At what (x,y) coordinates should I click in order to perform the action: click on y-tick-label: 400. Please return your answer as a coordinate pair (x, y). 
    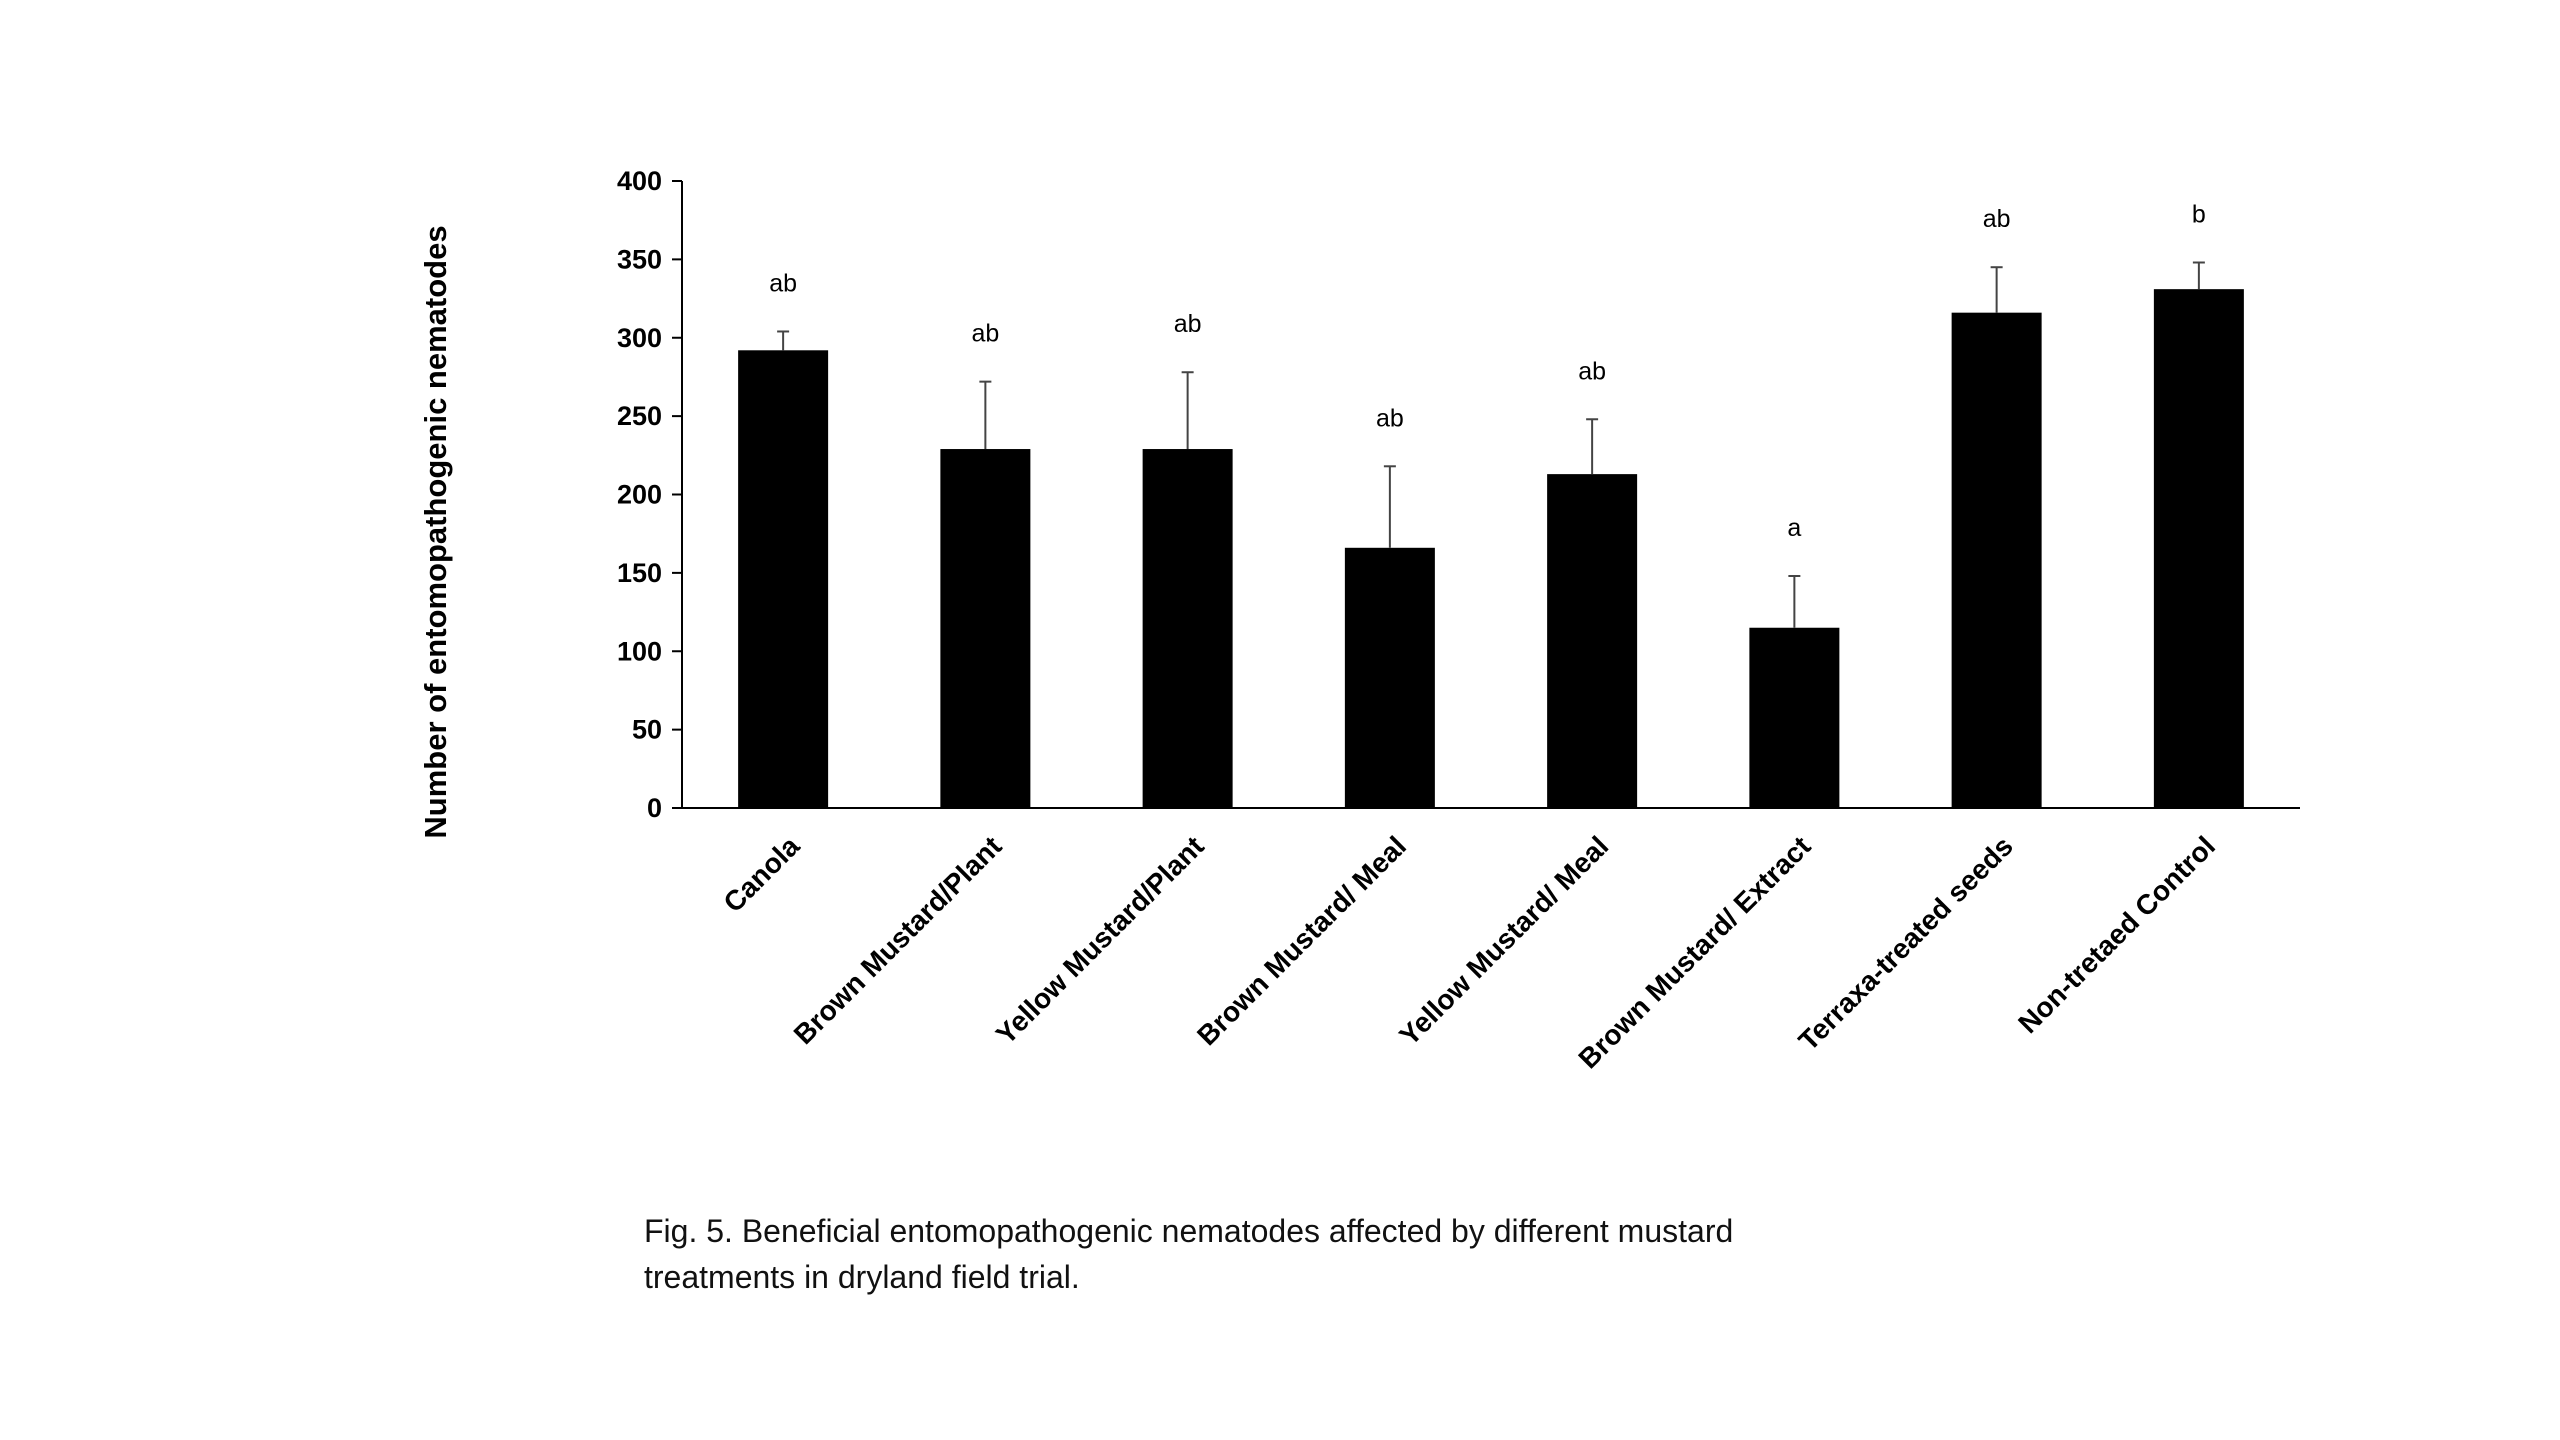
    Looking at the image, I should click on (639, 181).